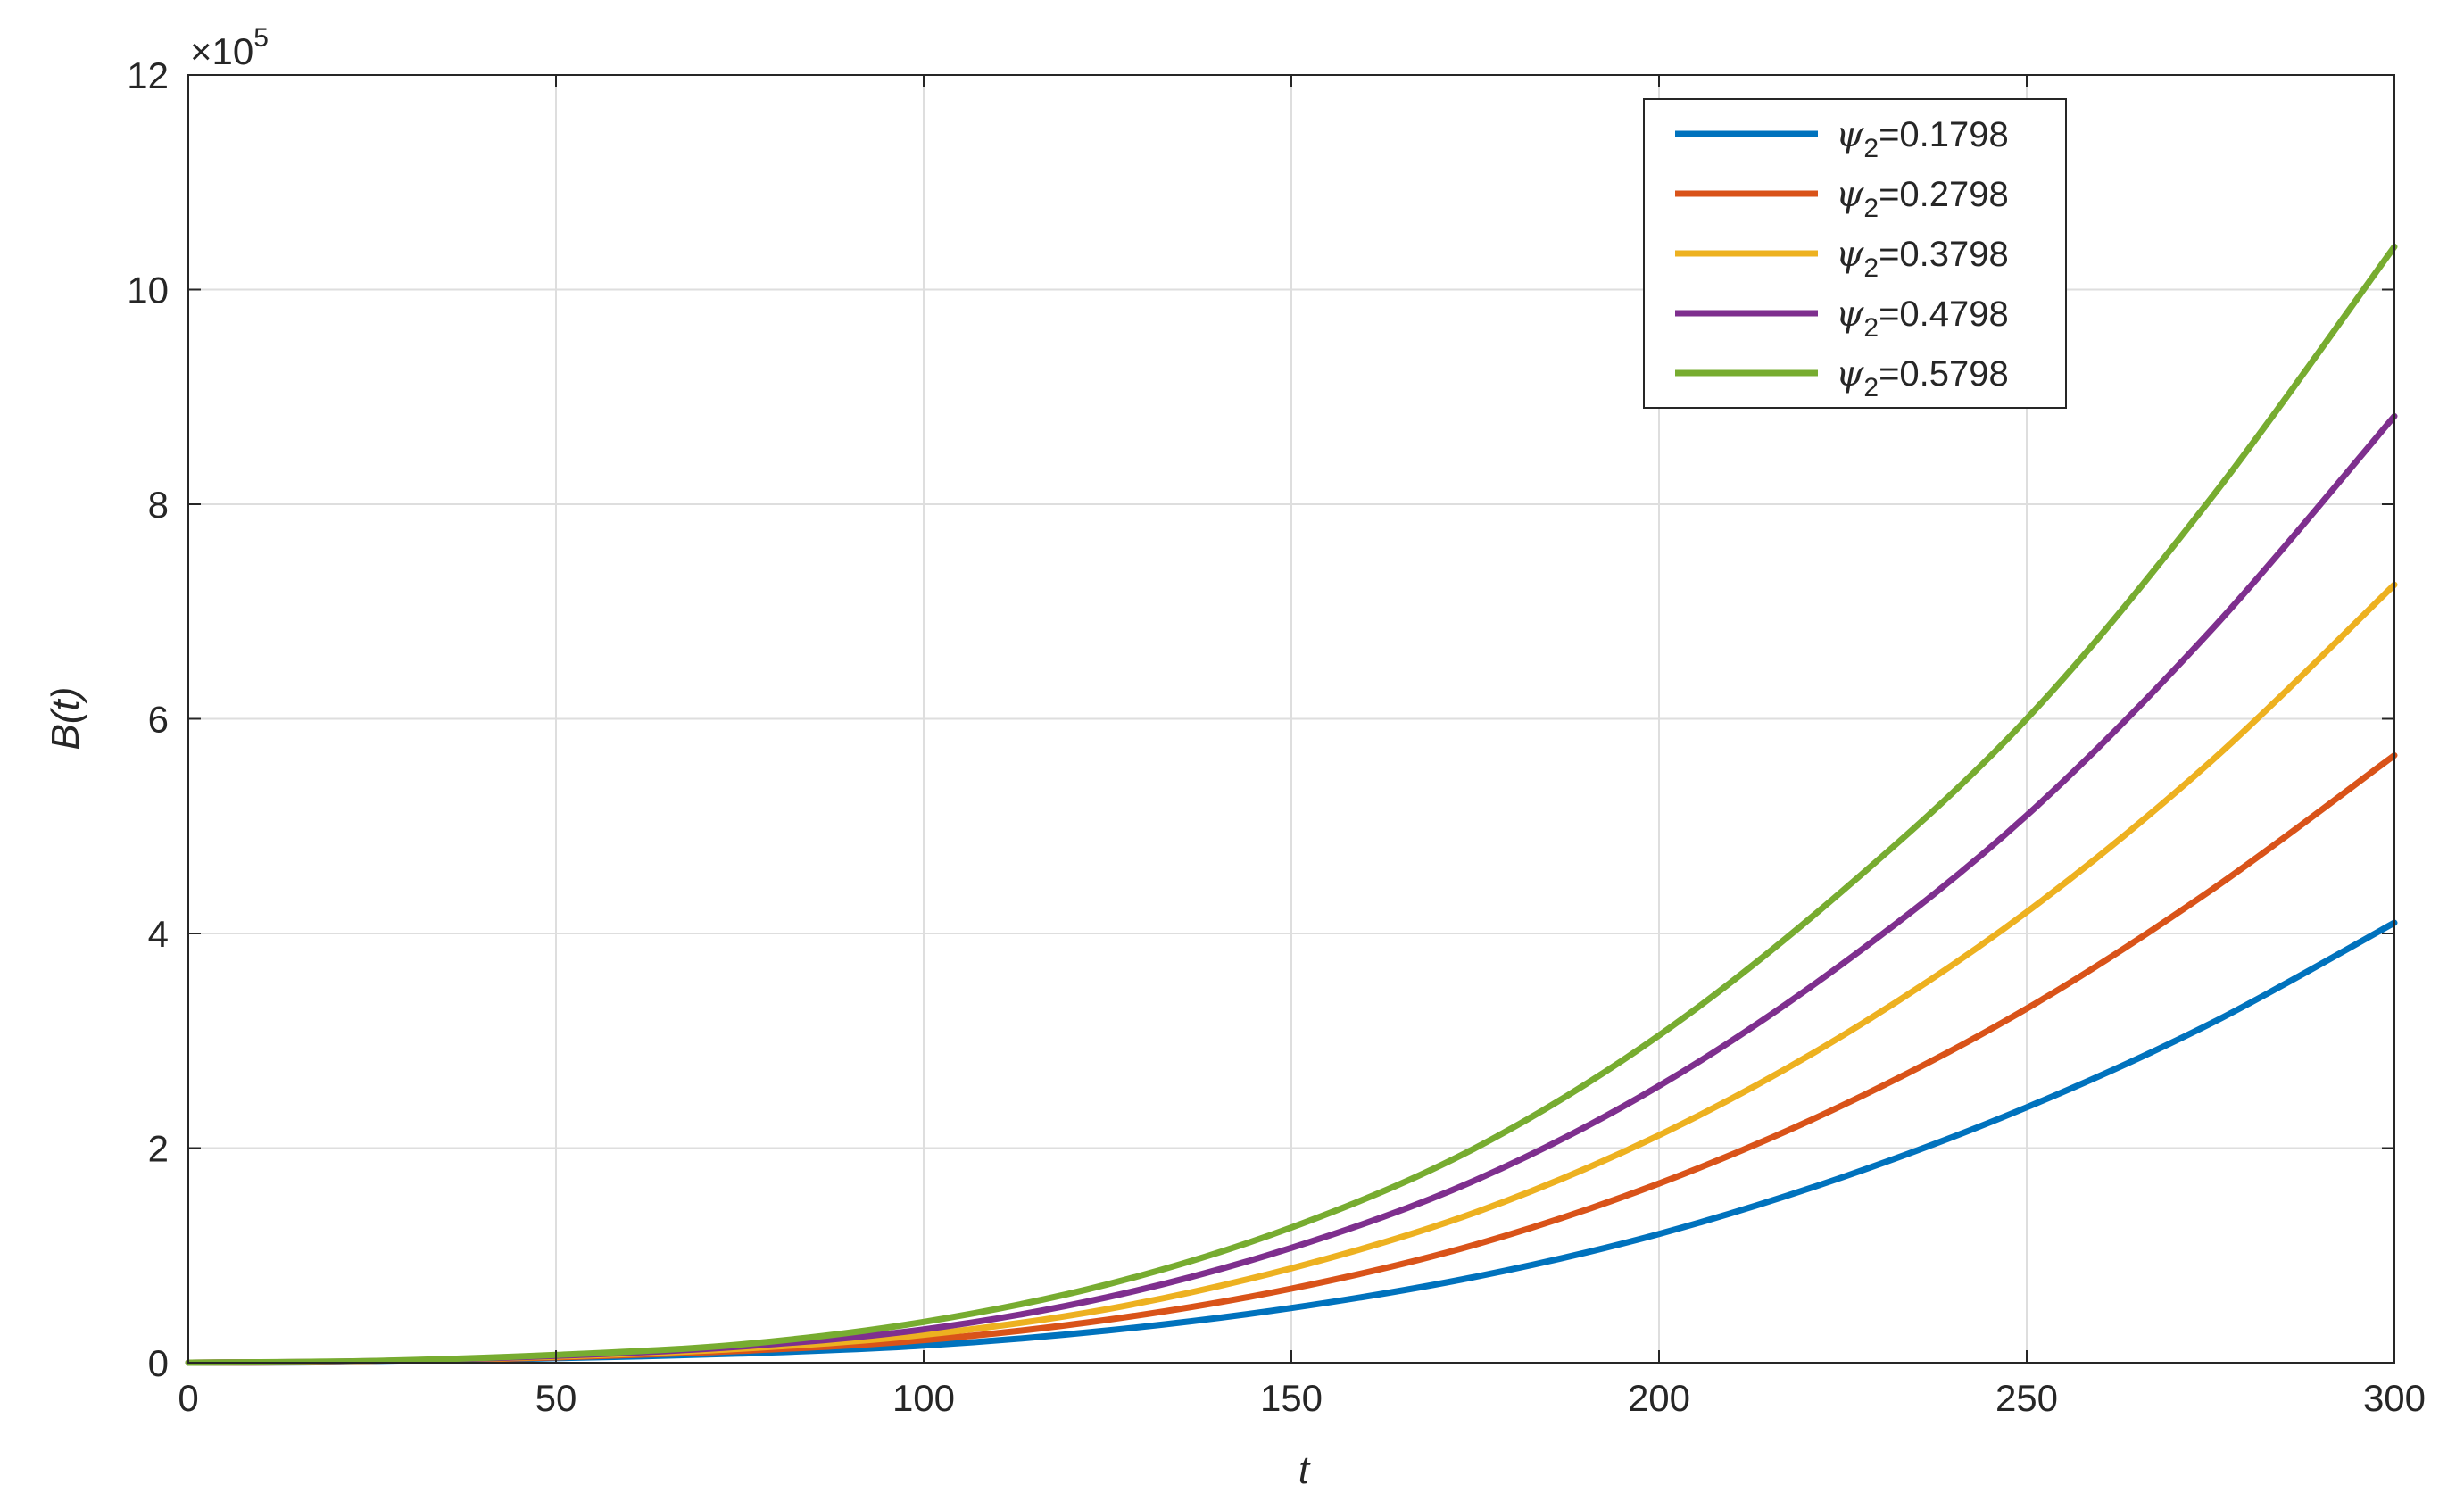  What do you see at coordinates (188, 1398) in the screenshot?
I see `x-tick-label: 0` at bounding box center [188, 1398].